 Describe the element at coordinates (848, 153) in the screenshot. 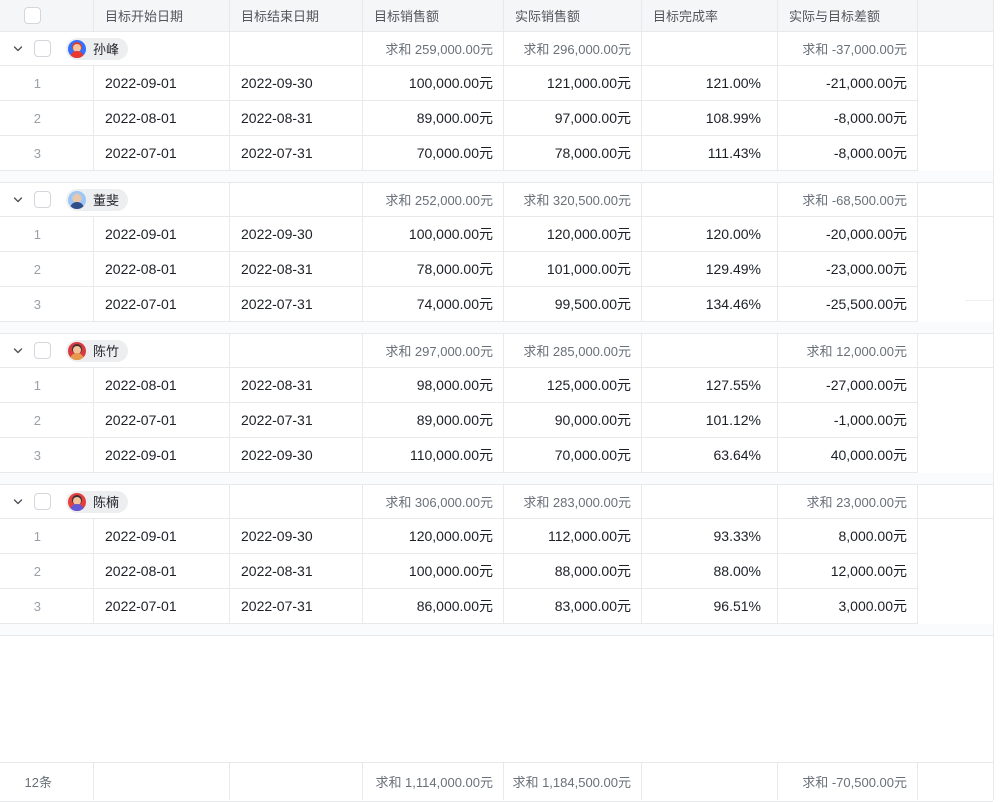

I see `cell-target-diff: -8,000.00元` at that location.